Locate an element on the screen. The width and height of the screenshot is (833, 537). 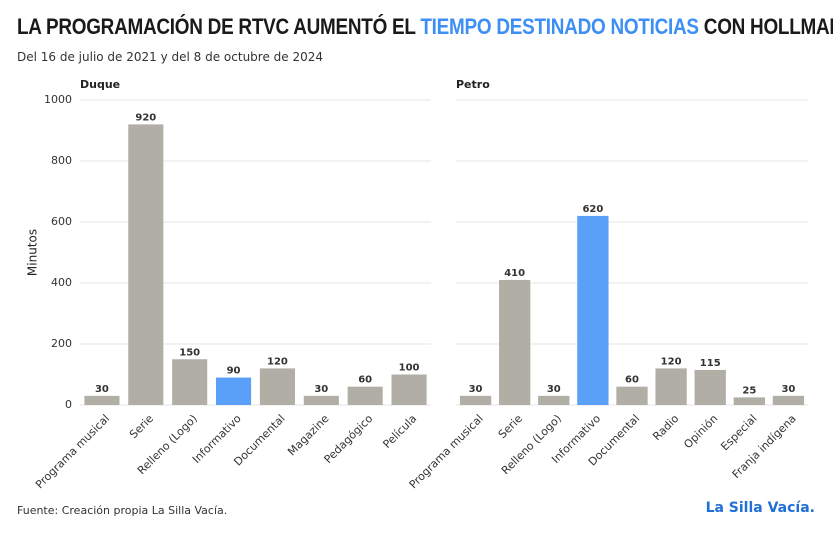
x-tick-label: Magazine is located at coordinates (308, 435).